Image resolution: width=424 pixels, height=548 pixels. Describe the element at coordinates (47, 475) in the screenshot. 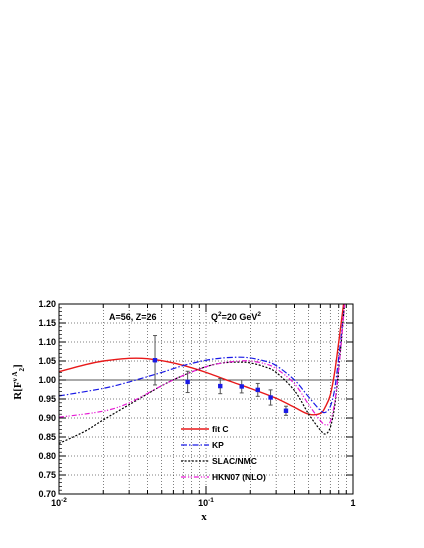

I see `y-tick-label: 0.75` at that location.